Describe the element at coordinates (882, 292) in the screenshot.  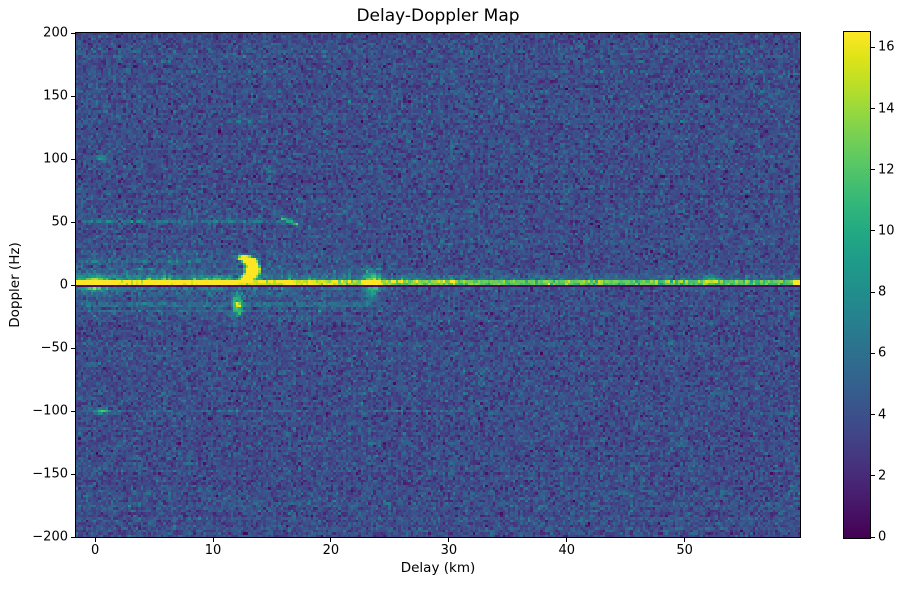
I see `colorbar-tick-label: 8` at that location.